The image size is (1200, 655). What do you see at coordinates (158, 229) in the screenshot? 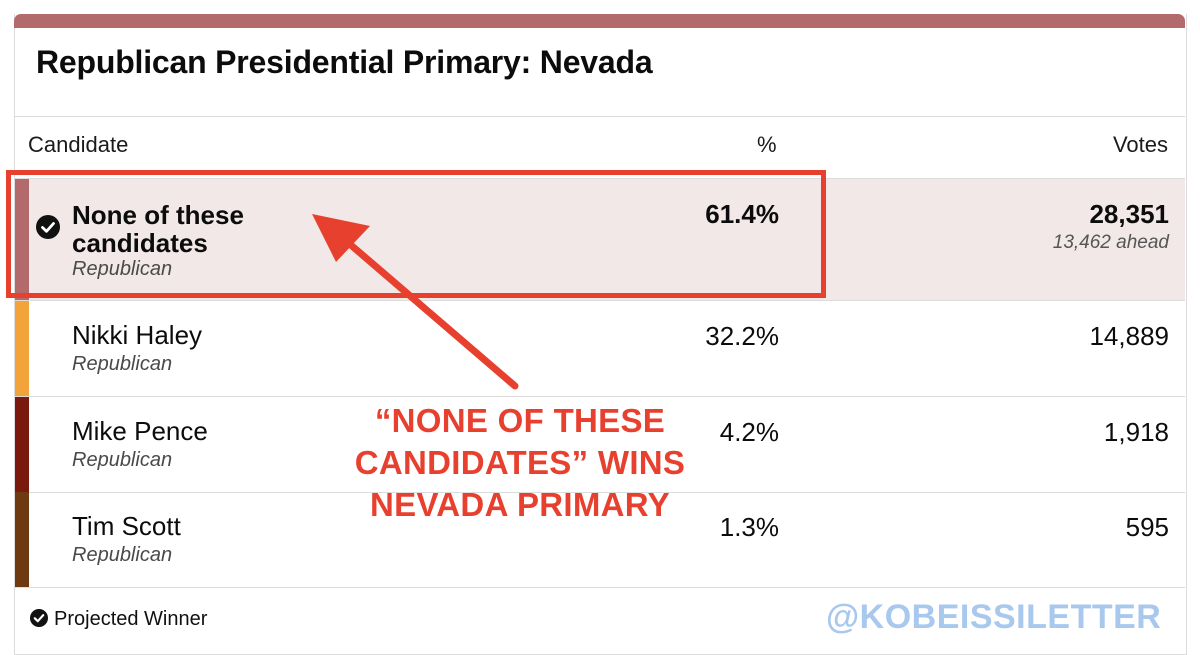
I see `candidate-name: None of these candidates` at bounding box center [158, 229].